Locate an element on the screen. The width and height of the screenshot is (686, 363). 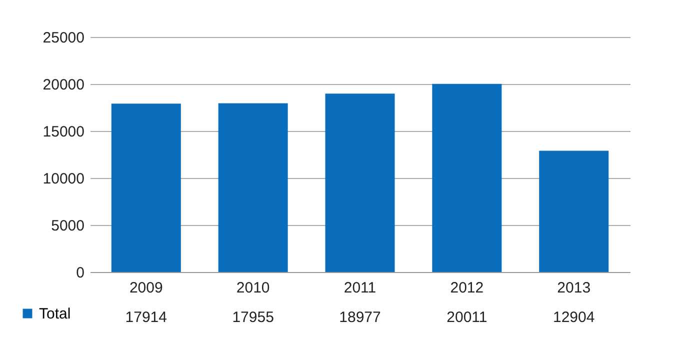
data-label: 12904 is located at coordinates (574, 317).